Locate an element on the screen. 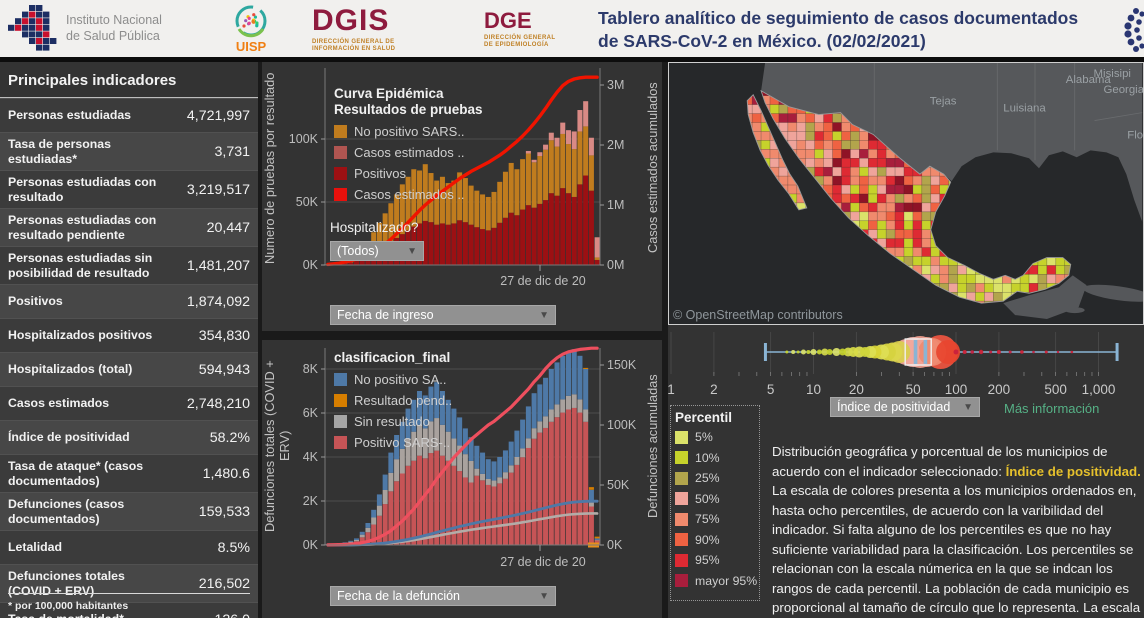  percentile-label: 25% is located at coordinates (707, 478).